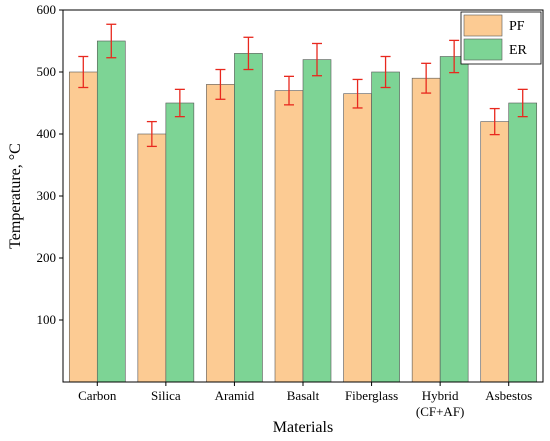 Image resolution: width=550 pixels, height=441 pixels. I want to click on y-tick-label: 500, so click(47, 71).